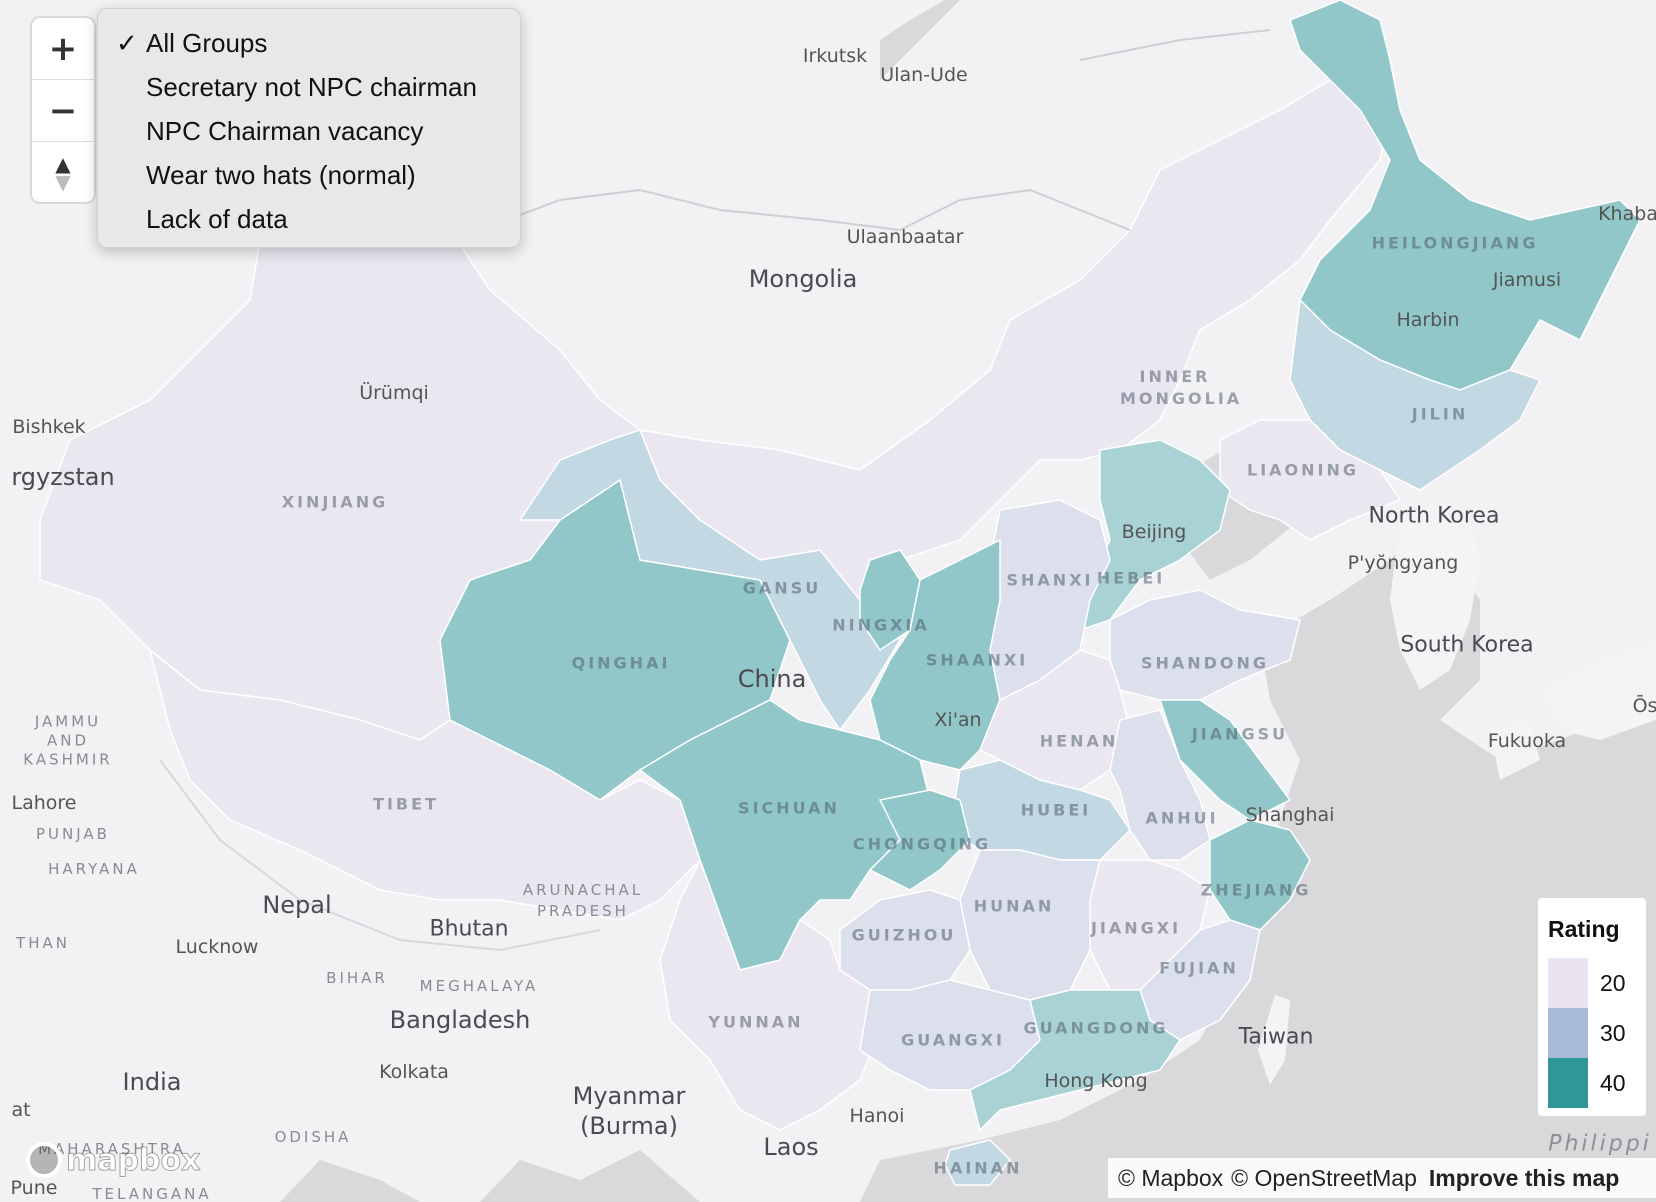 The image size is (1656, 1202). I want to click on province-label-heilongjiang: HEILONGJIANG, so click(1455, 243).